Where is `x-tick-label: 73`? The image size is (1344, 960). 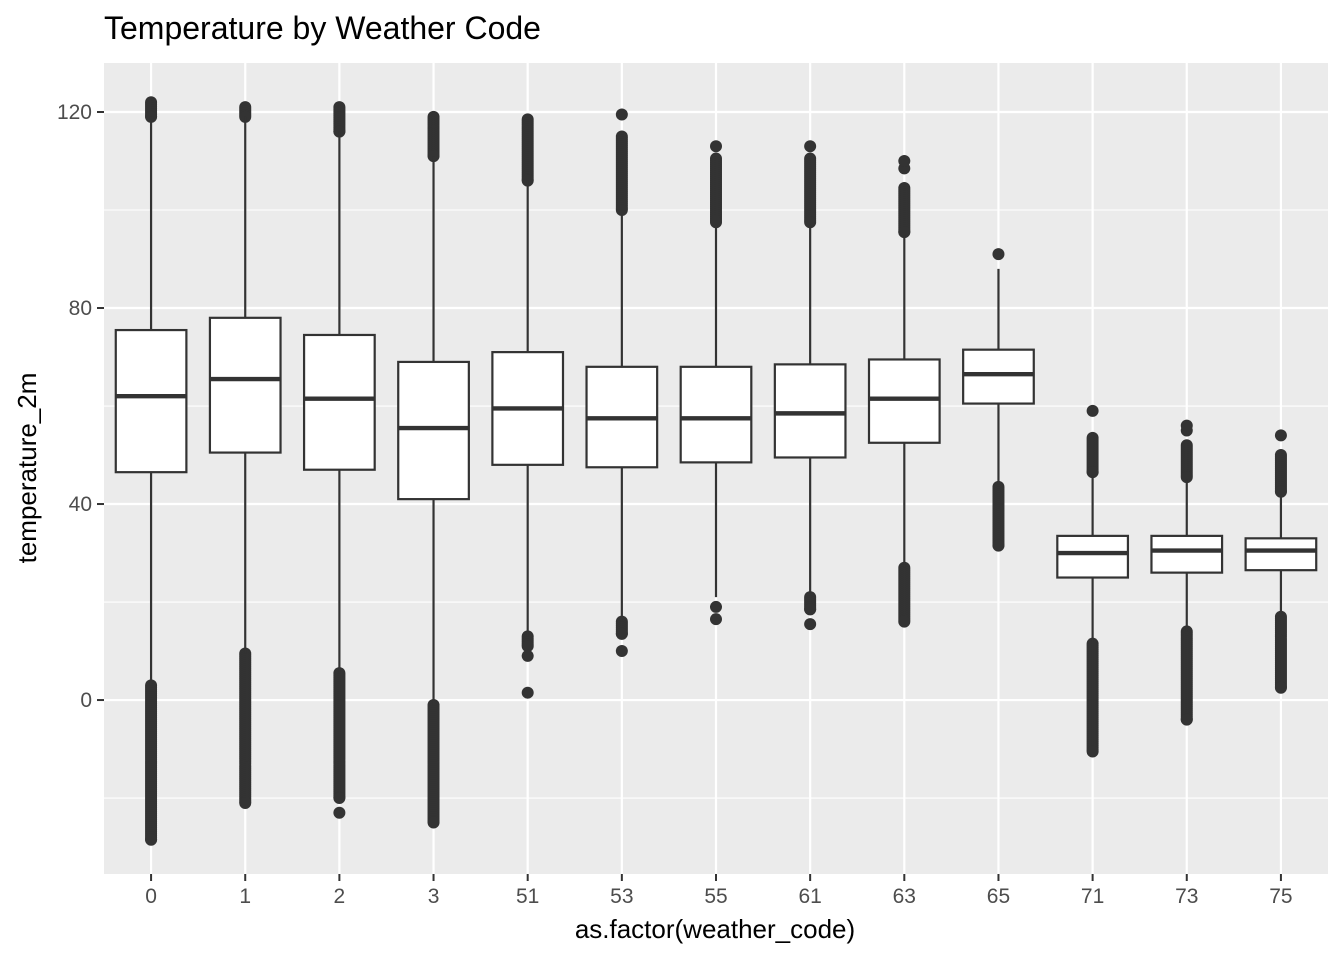
x-tick-label: 73 is located at coordinates (1186, 896).